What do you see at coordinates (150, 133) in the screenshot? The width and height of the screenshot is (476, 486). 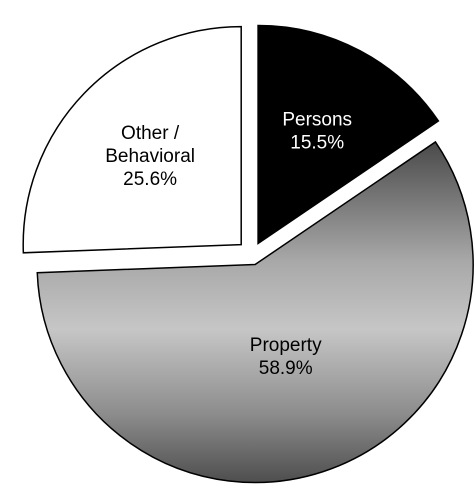 I see `slice-other-category-line1: Other /` at bounding box center [150, 133].